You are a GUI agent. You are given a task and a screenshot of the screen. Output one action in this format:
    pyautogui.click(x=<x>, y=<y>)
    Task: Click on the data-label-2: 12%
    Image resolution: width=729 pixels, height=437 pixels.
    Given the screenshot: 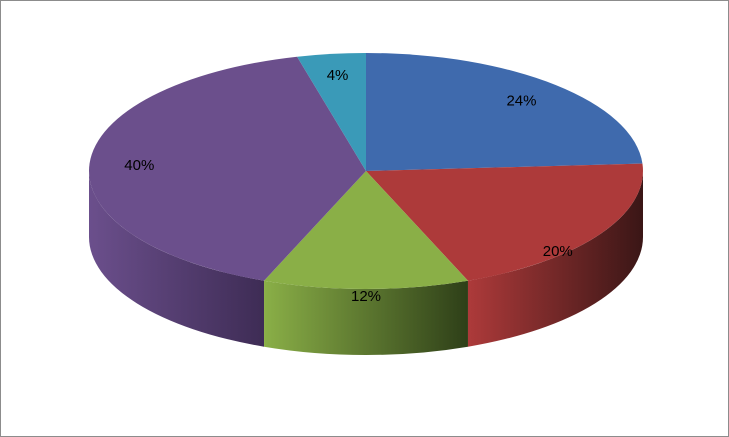 What is the action you would take?
    pyautogui.click(x=366, y=296)
    